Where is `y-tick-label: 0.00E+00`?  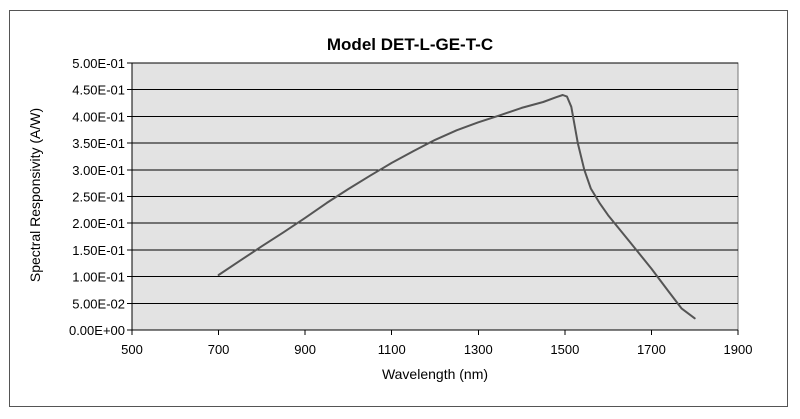
y-tick-label: 0.00E+00 is located at coordinates (97, 330).